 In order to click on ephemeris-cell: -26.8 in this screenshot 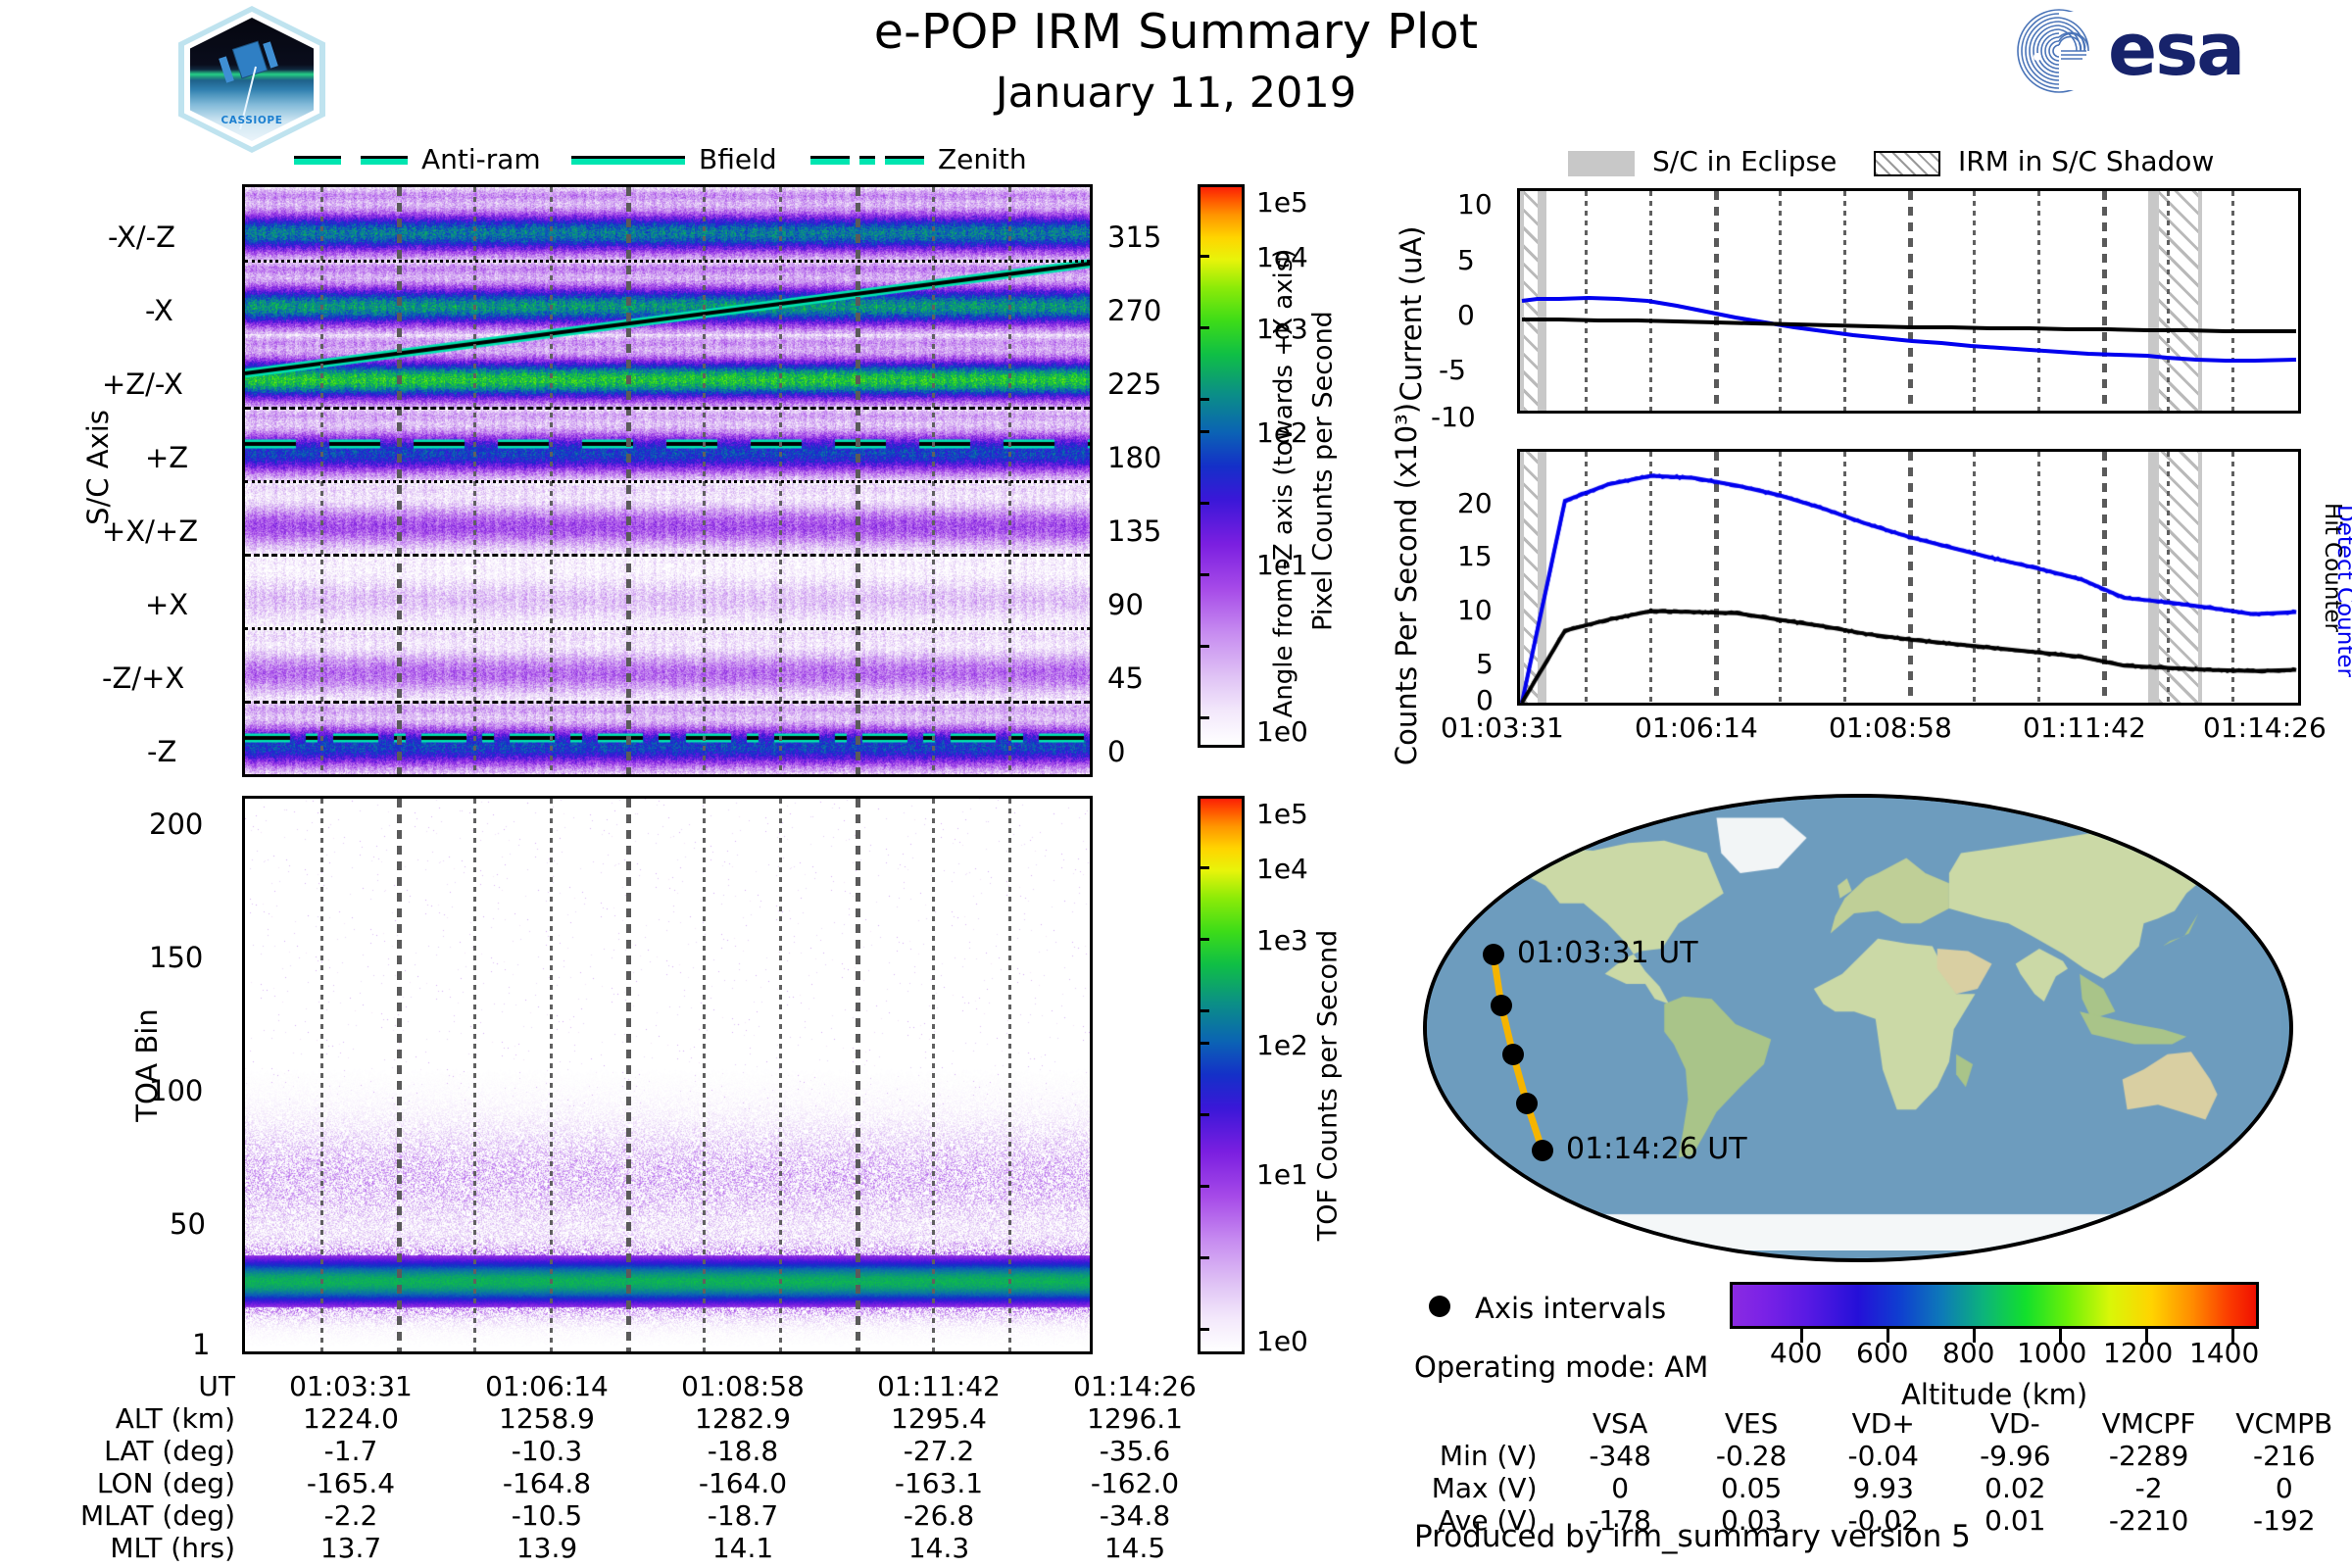, I will do `click(939, 1515)`.